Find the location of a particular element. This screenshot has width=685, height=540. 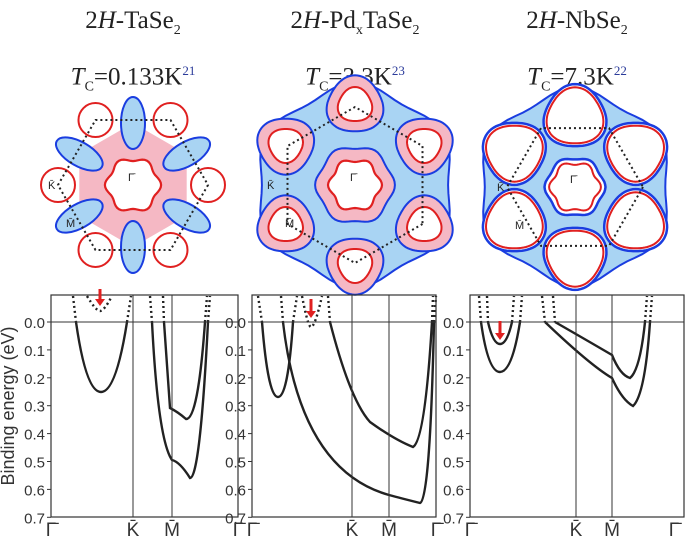

fermi-surface-tase2: Γ̄ K̄ M̄ is located at coordinates (133, 185).